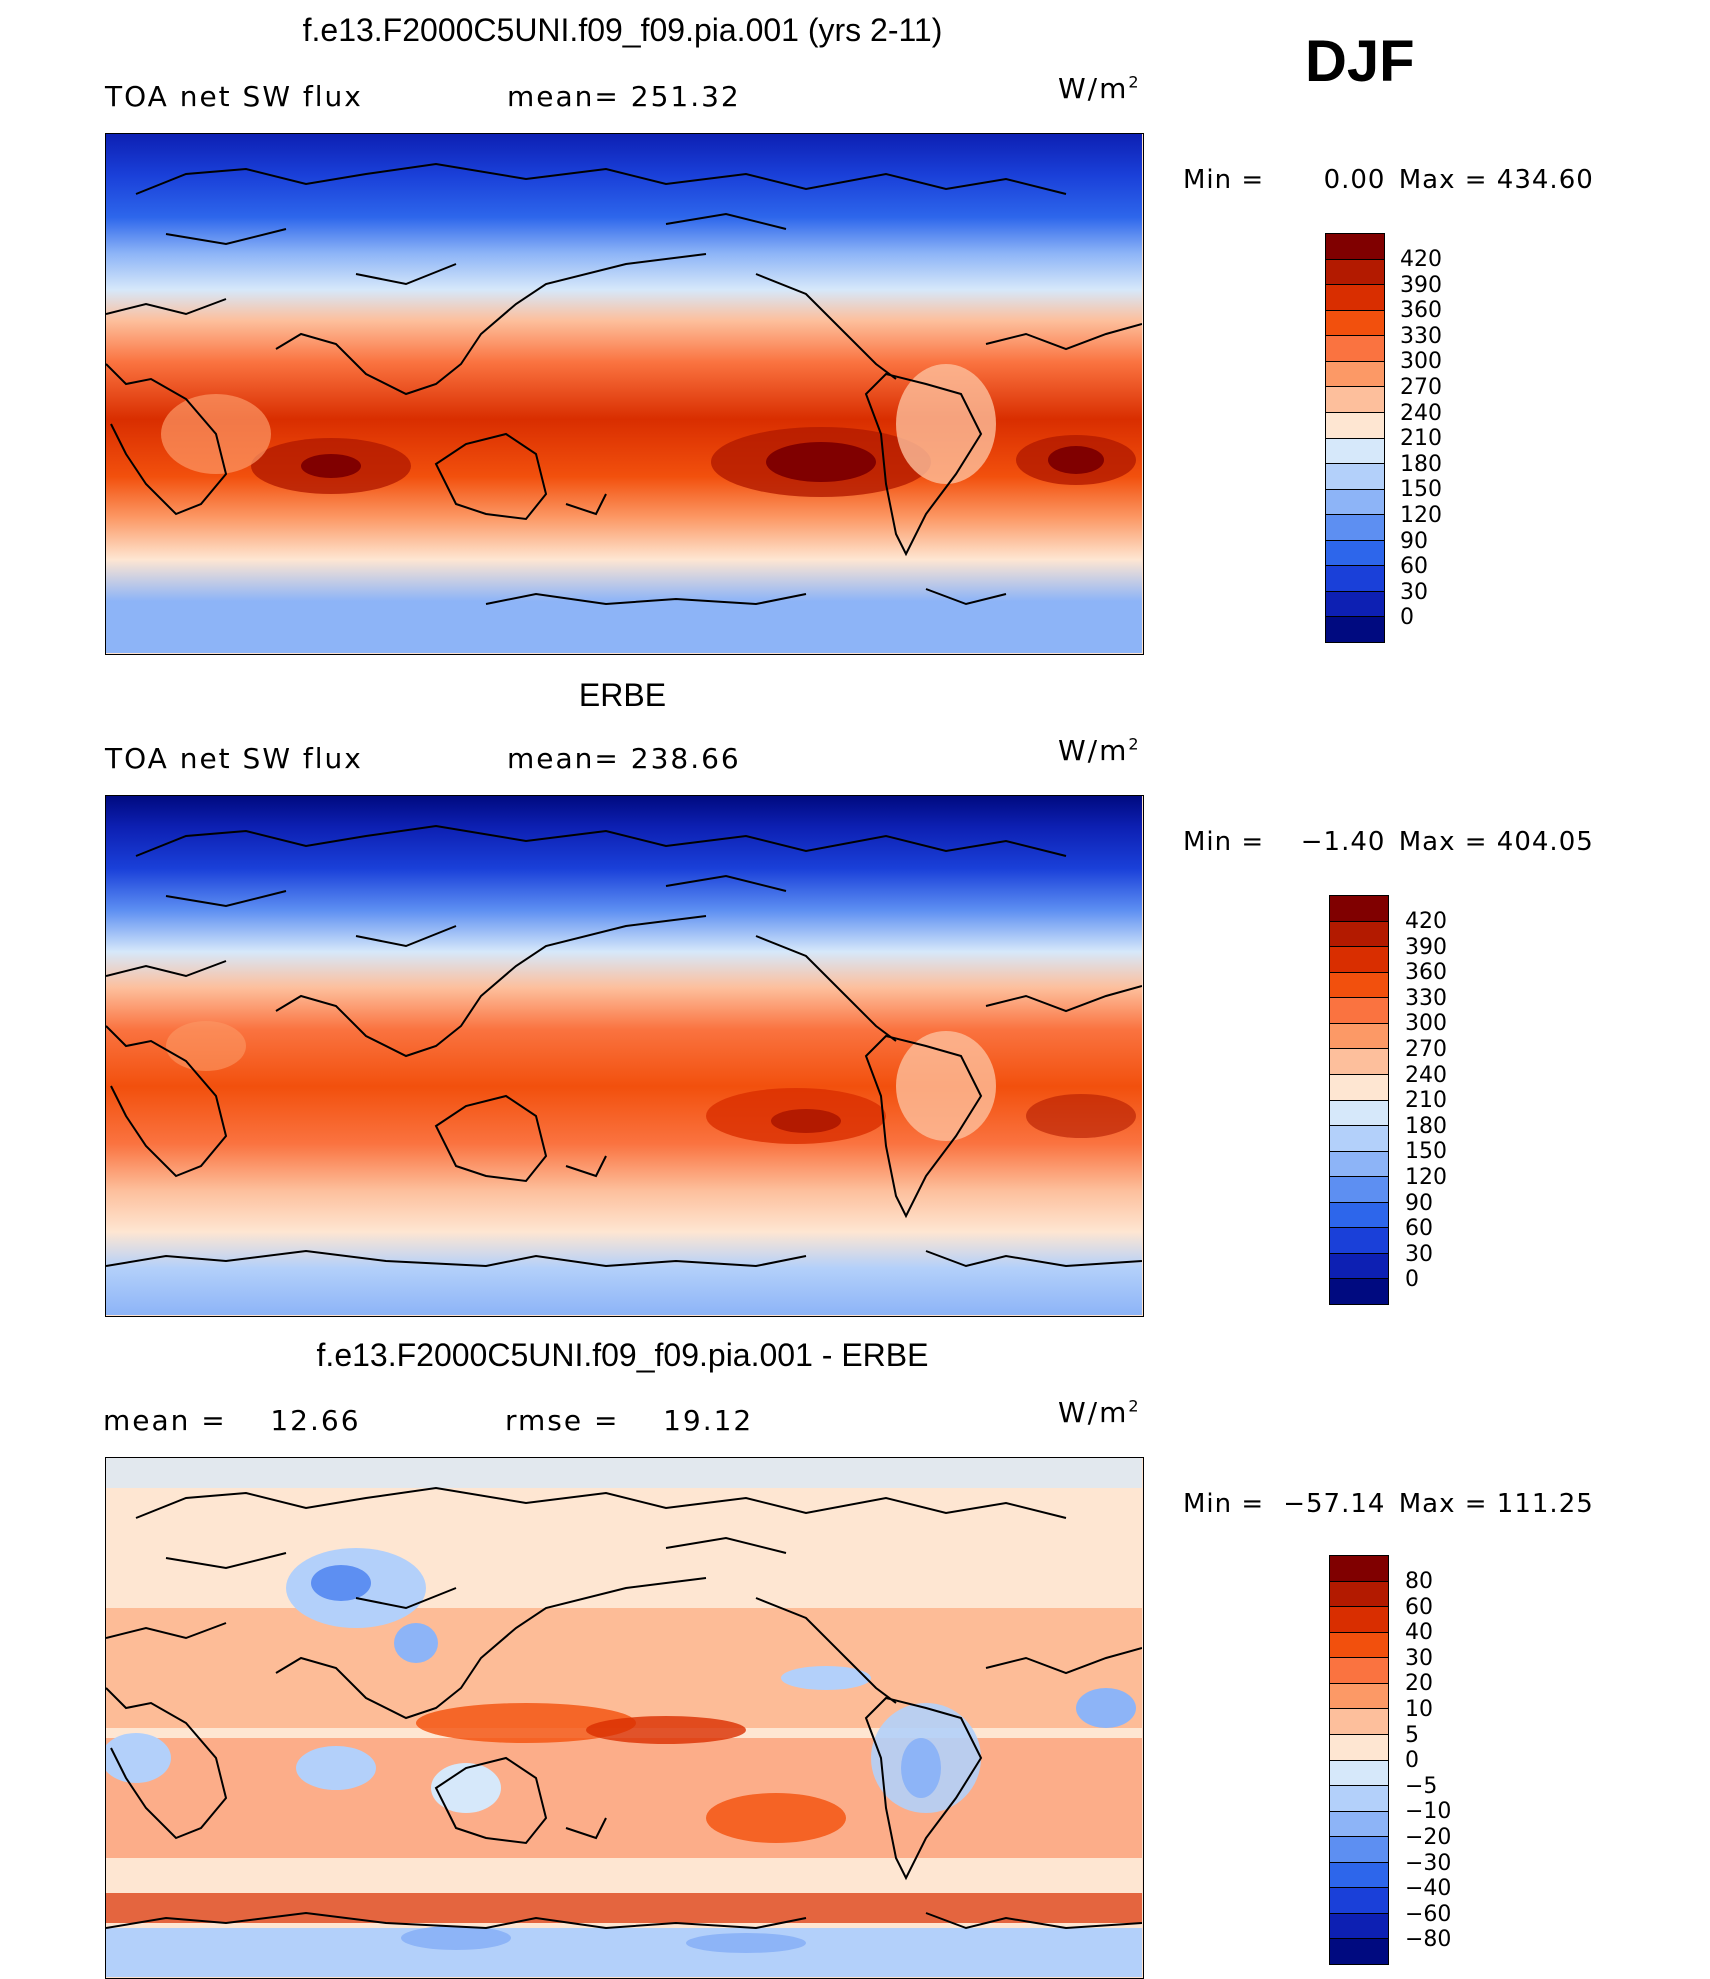 The width and height of the screenshot is (1710, 1979). What do you see at coordinates (1098, 1412) in the screenshot?
I see `panel3-units: W/m2` at bounding box center [1098, 1412].